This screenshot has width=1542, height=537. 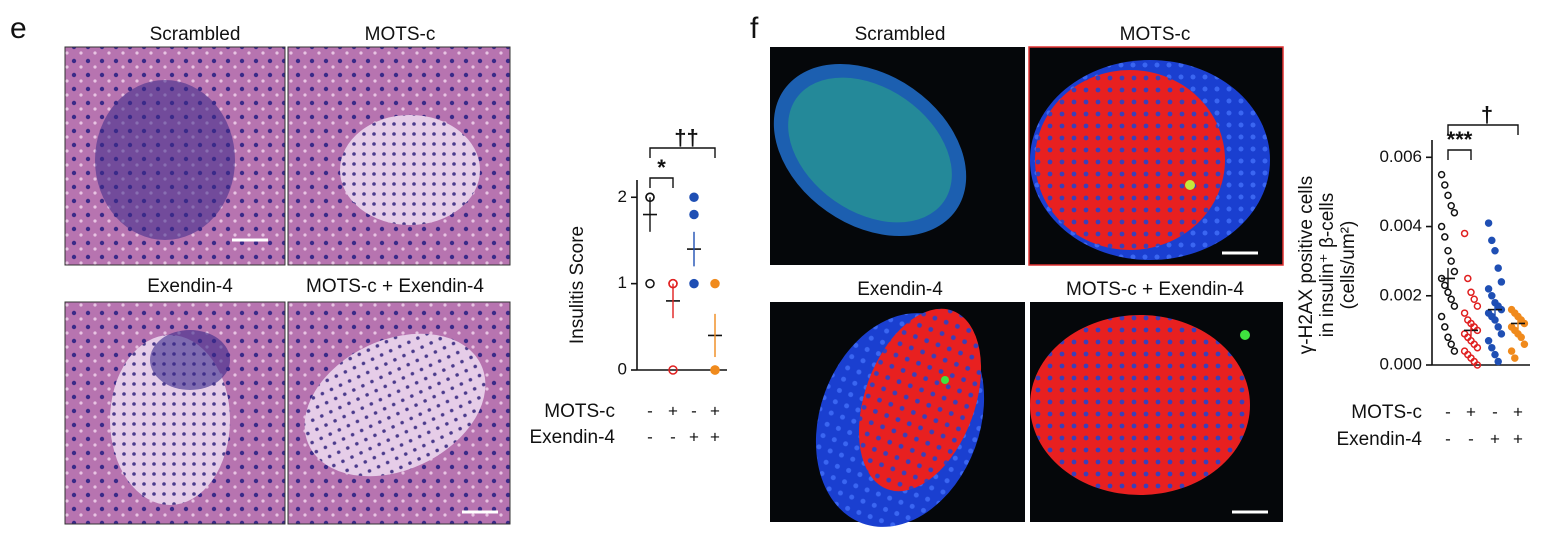 What do you see at coordinates (1400, 156) in the screenshot?
I see `y-tick-label: 0.006` at bounding box center [1400, 156].